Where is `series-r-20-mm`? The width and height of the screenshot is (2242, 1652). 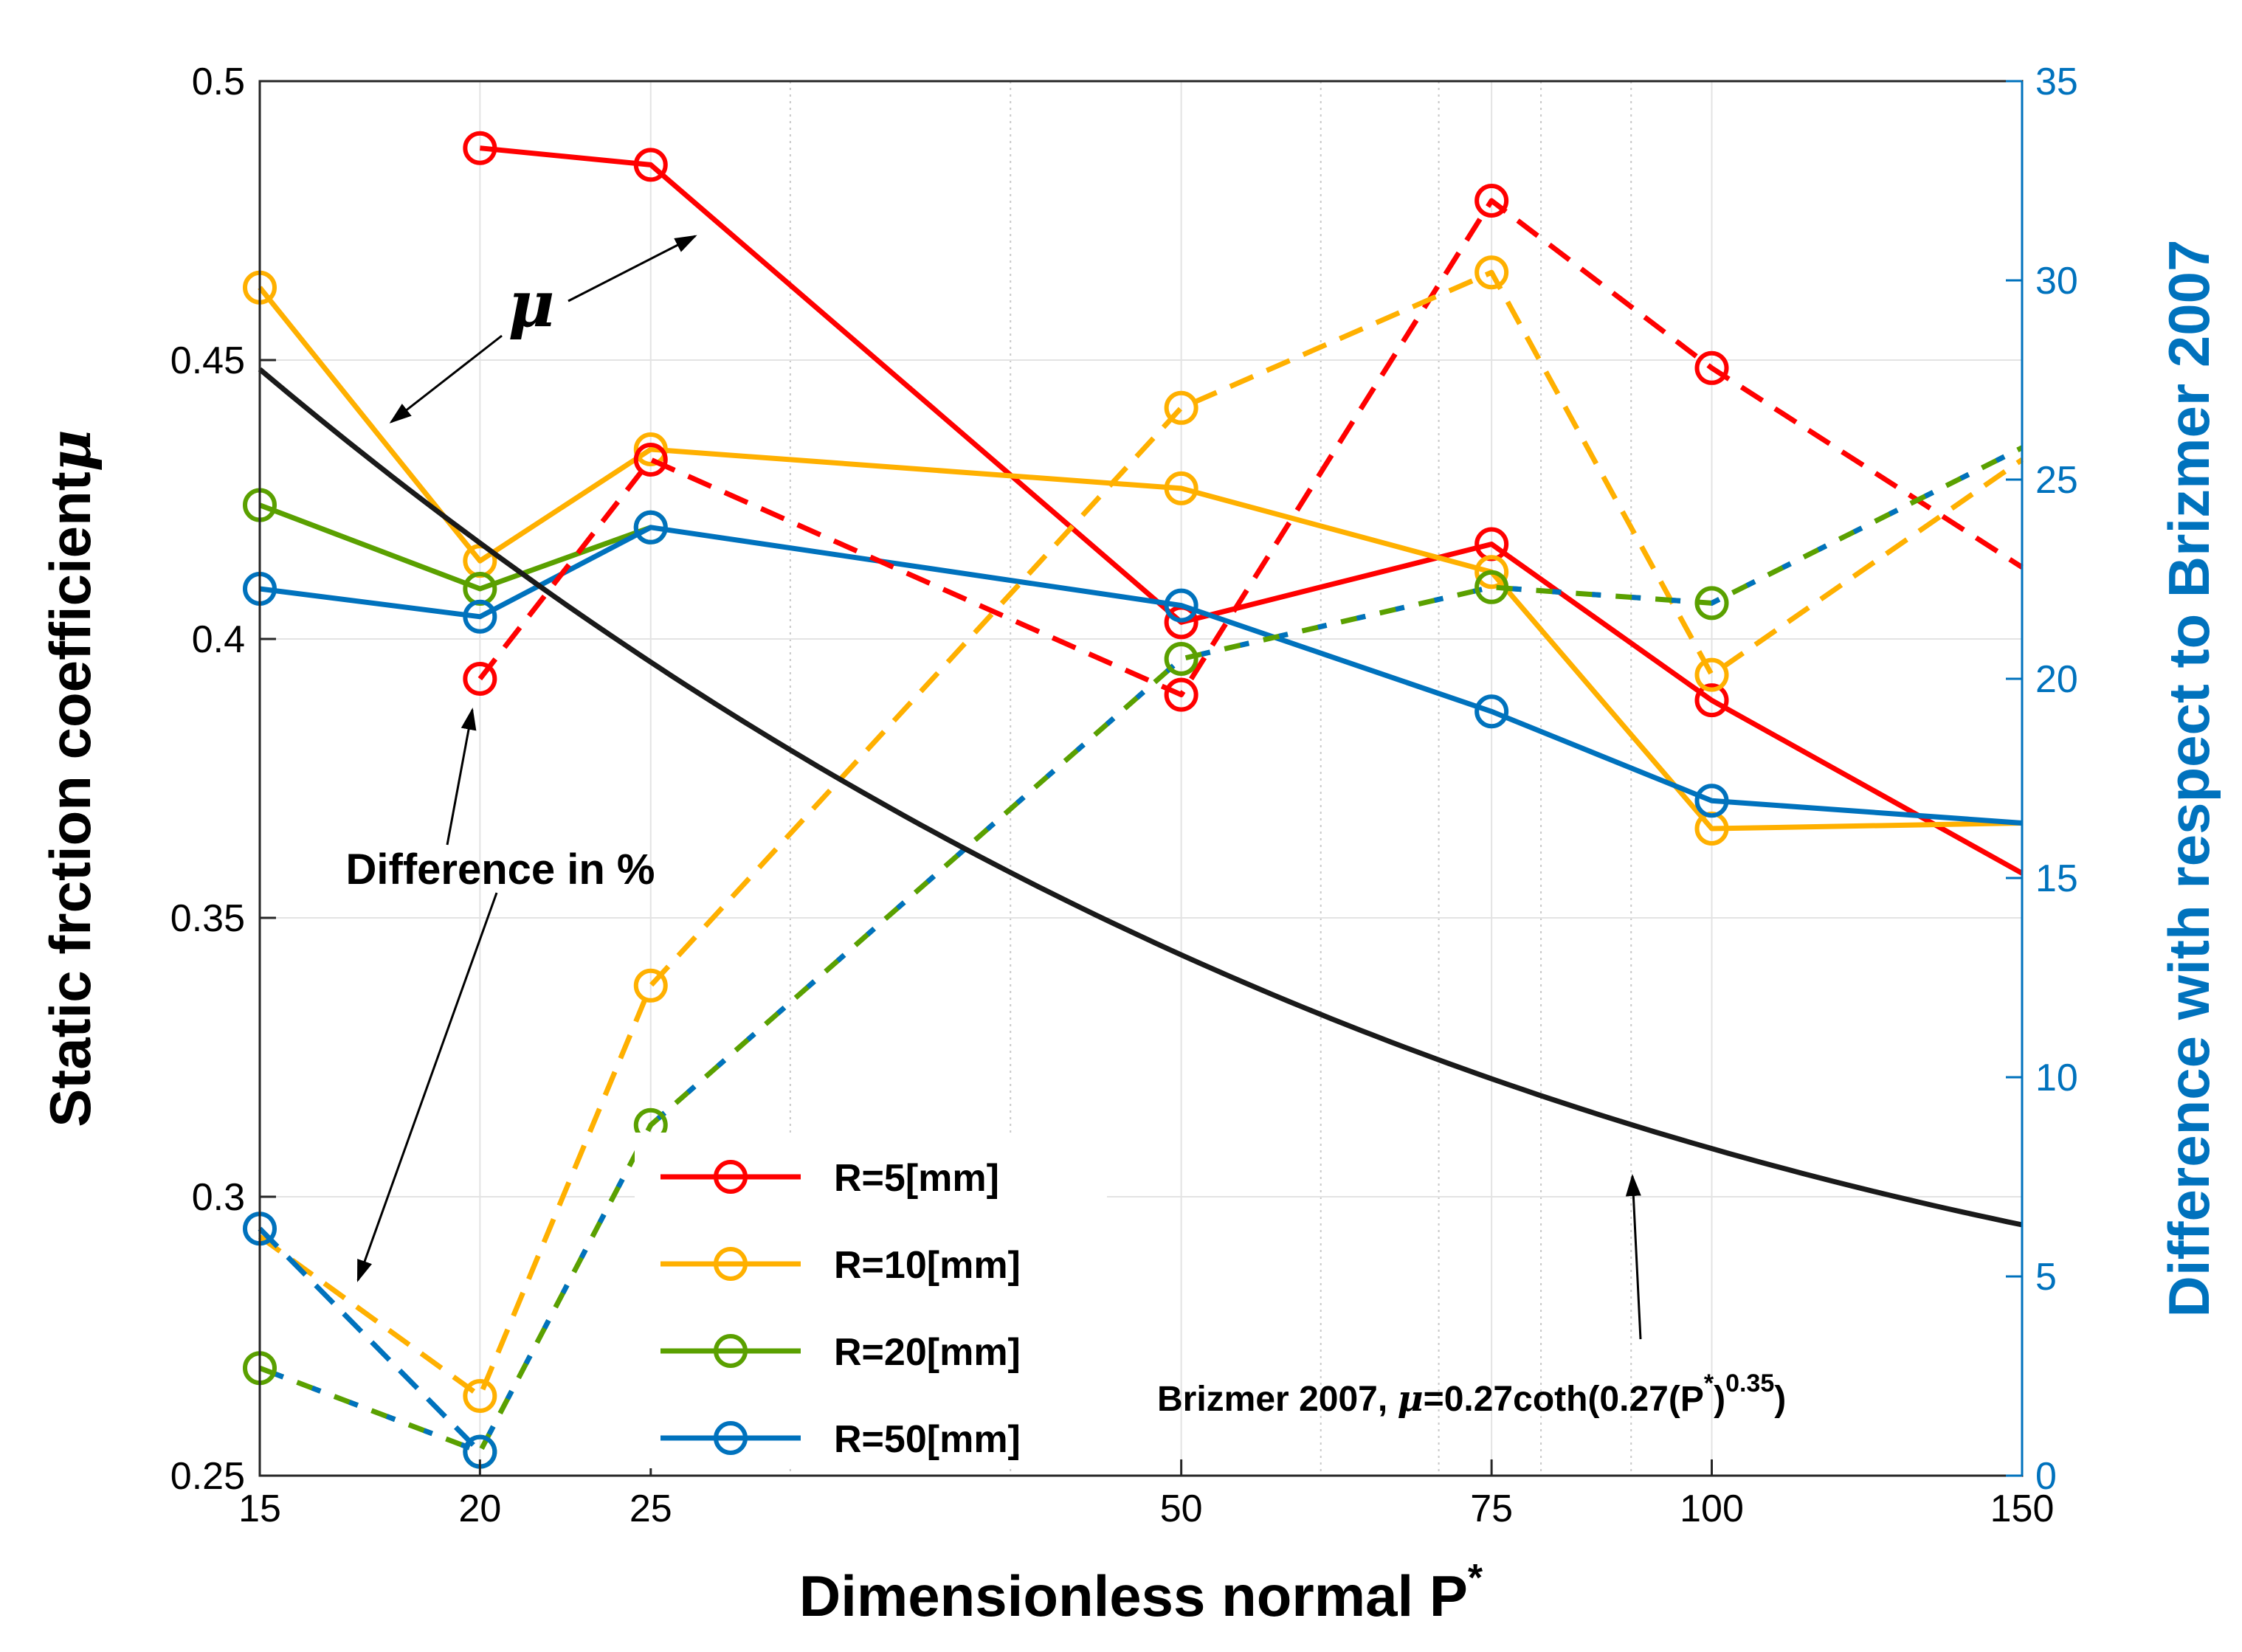
series-r-20-mm is located at coordinates (455, 547).